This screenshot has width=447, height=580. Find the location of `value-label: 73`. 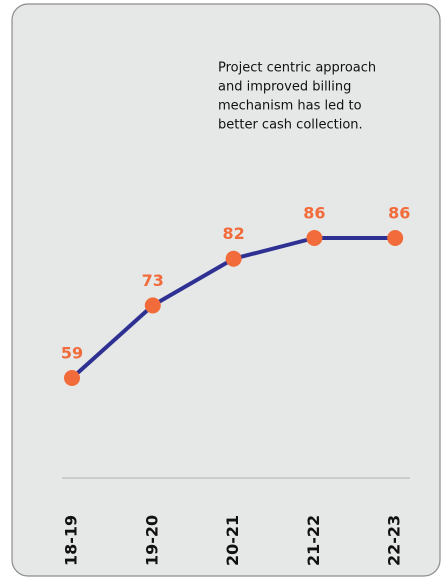

value-label: 73 is located at coordinates (153, 280).